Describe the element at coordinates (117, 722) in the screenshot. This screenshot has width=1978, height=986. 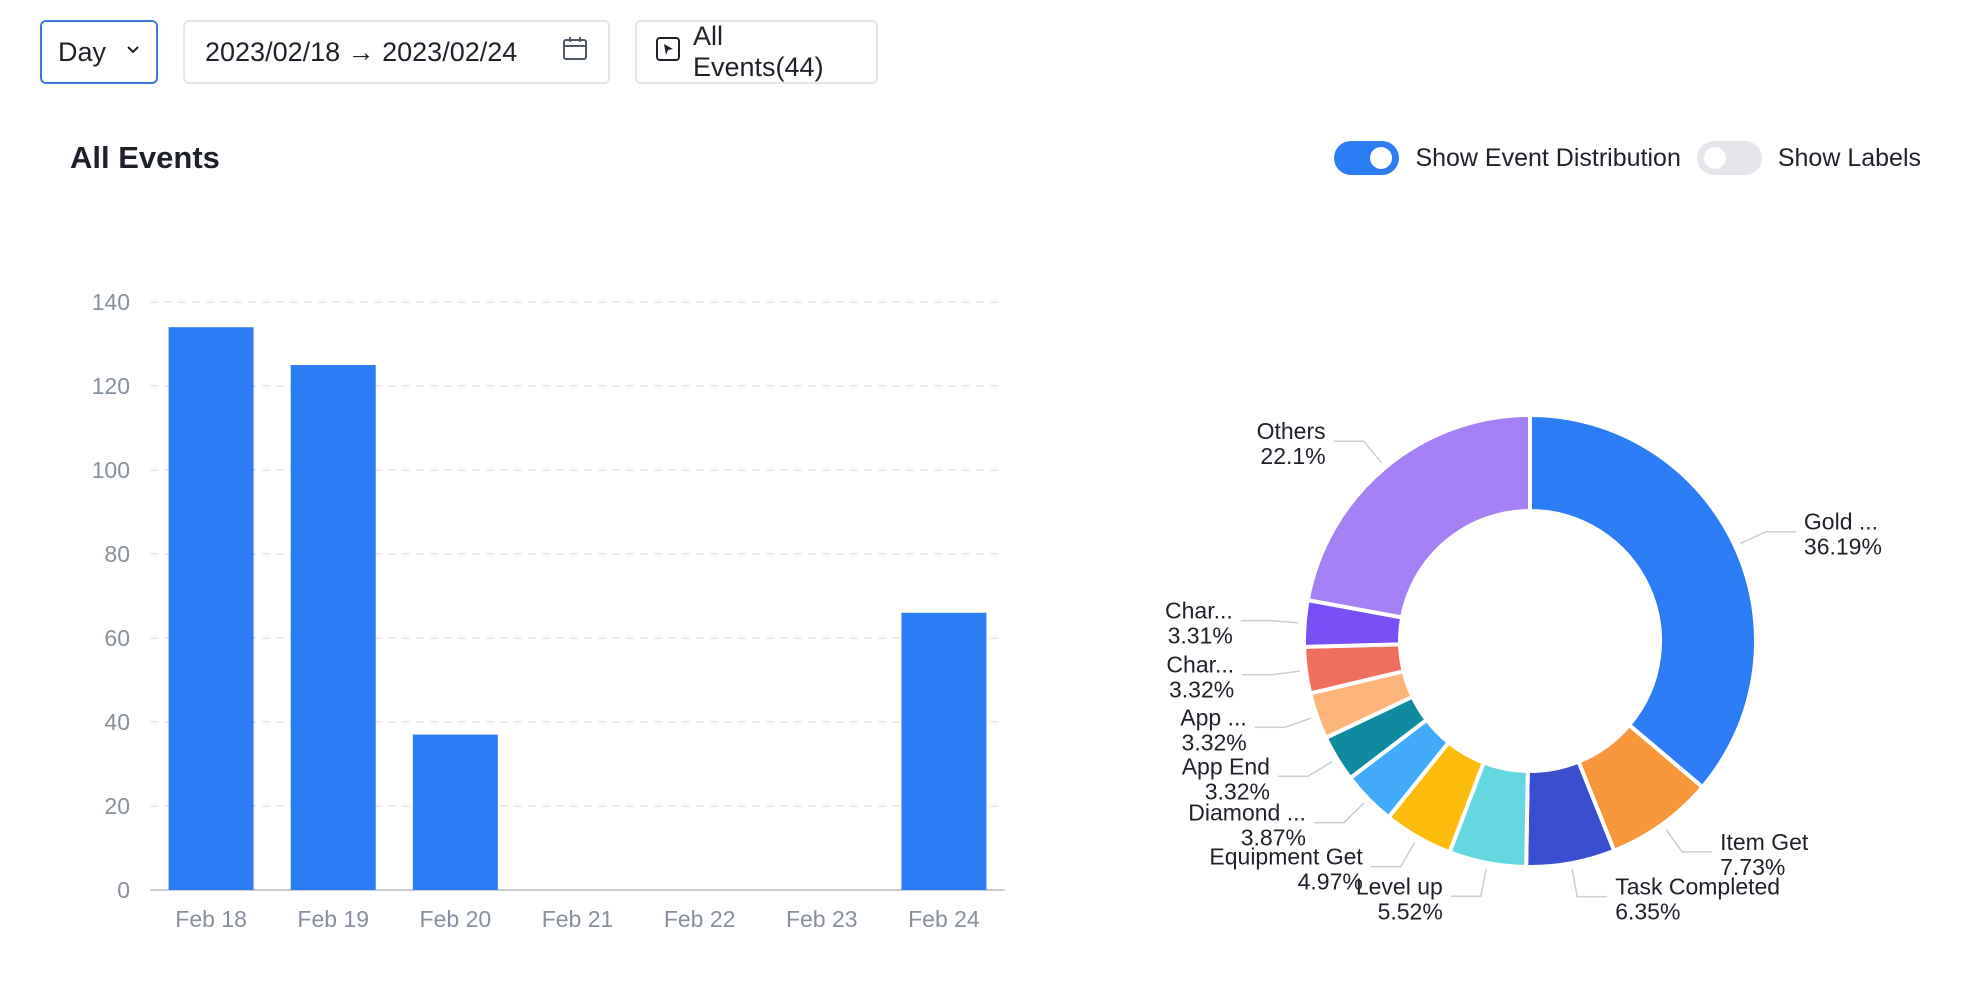
I see `y-tick-label: 40` at that location.